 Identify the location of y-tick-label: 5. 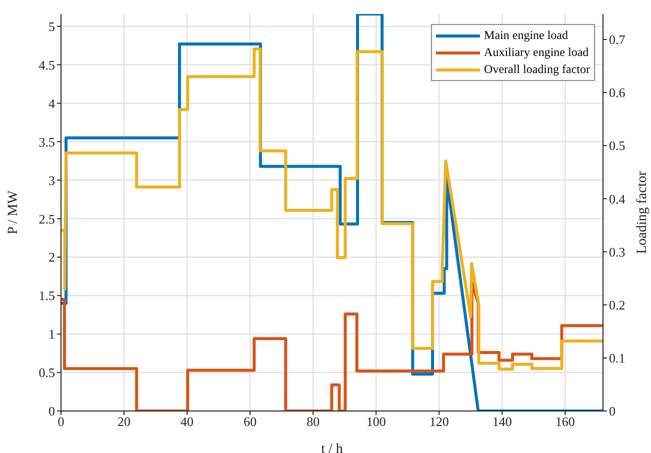
(51, 26).